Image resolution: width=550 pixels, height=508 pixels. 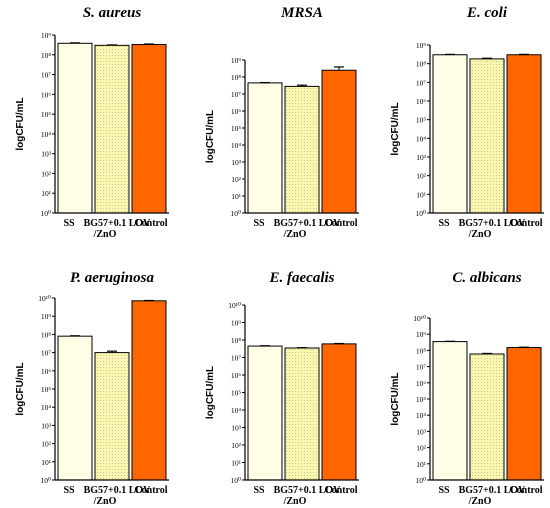 What do you see at coordinates (301, 13) in the screenshot?
I see `chart-title: MRSA` at bounding box center [301, 13].